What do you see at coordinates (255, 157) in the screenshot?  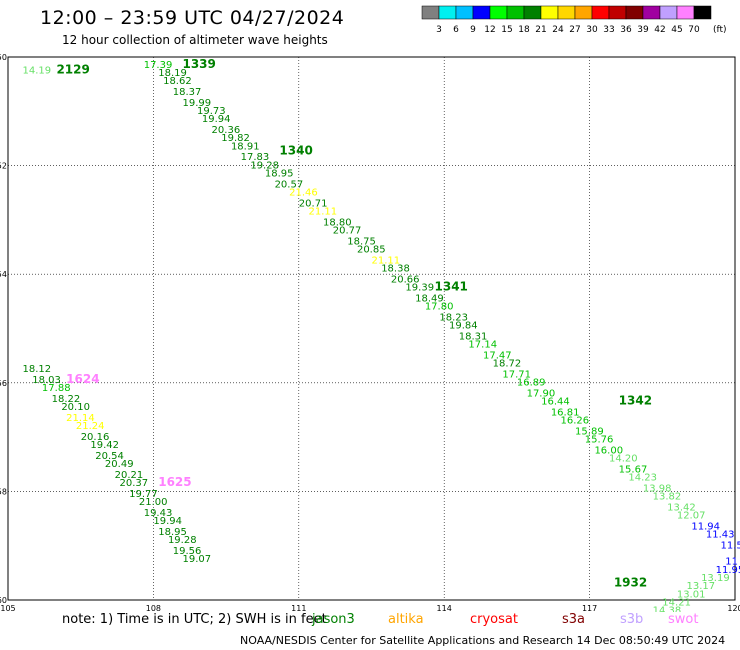 I see `wave-height-value: 17.83` at bounding box center [255, 157].